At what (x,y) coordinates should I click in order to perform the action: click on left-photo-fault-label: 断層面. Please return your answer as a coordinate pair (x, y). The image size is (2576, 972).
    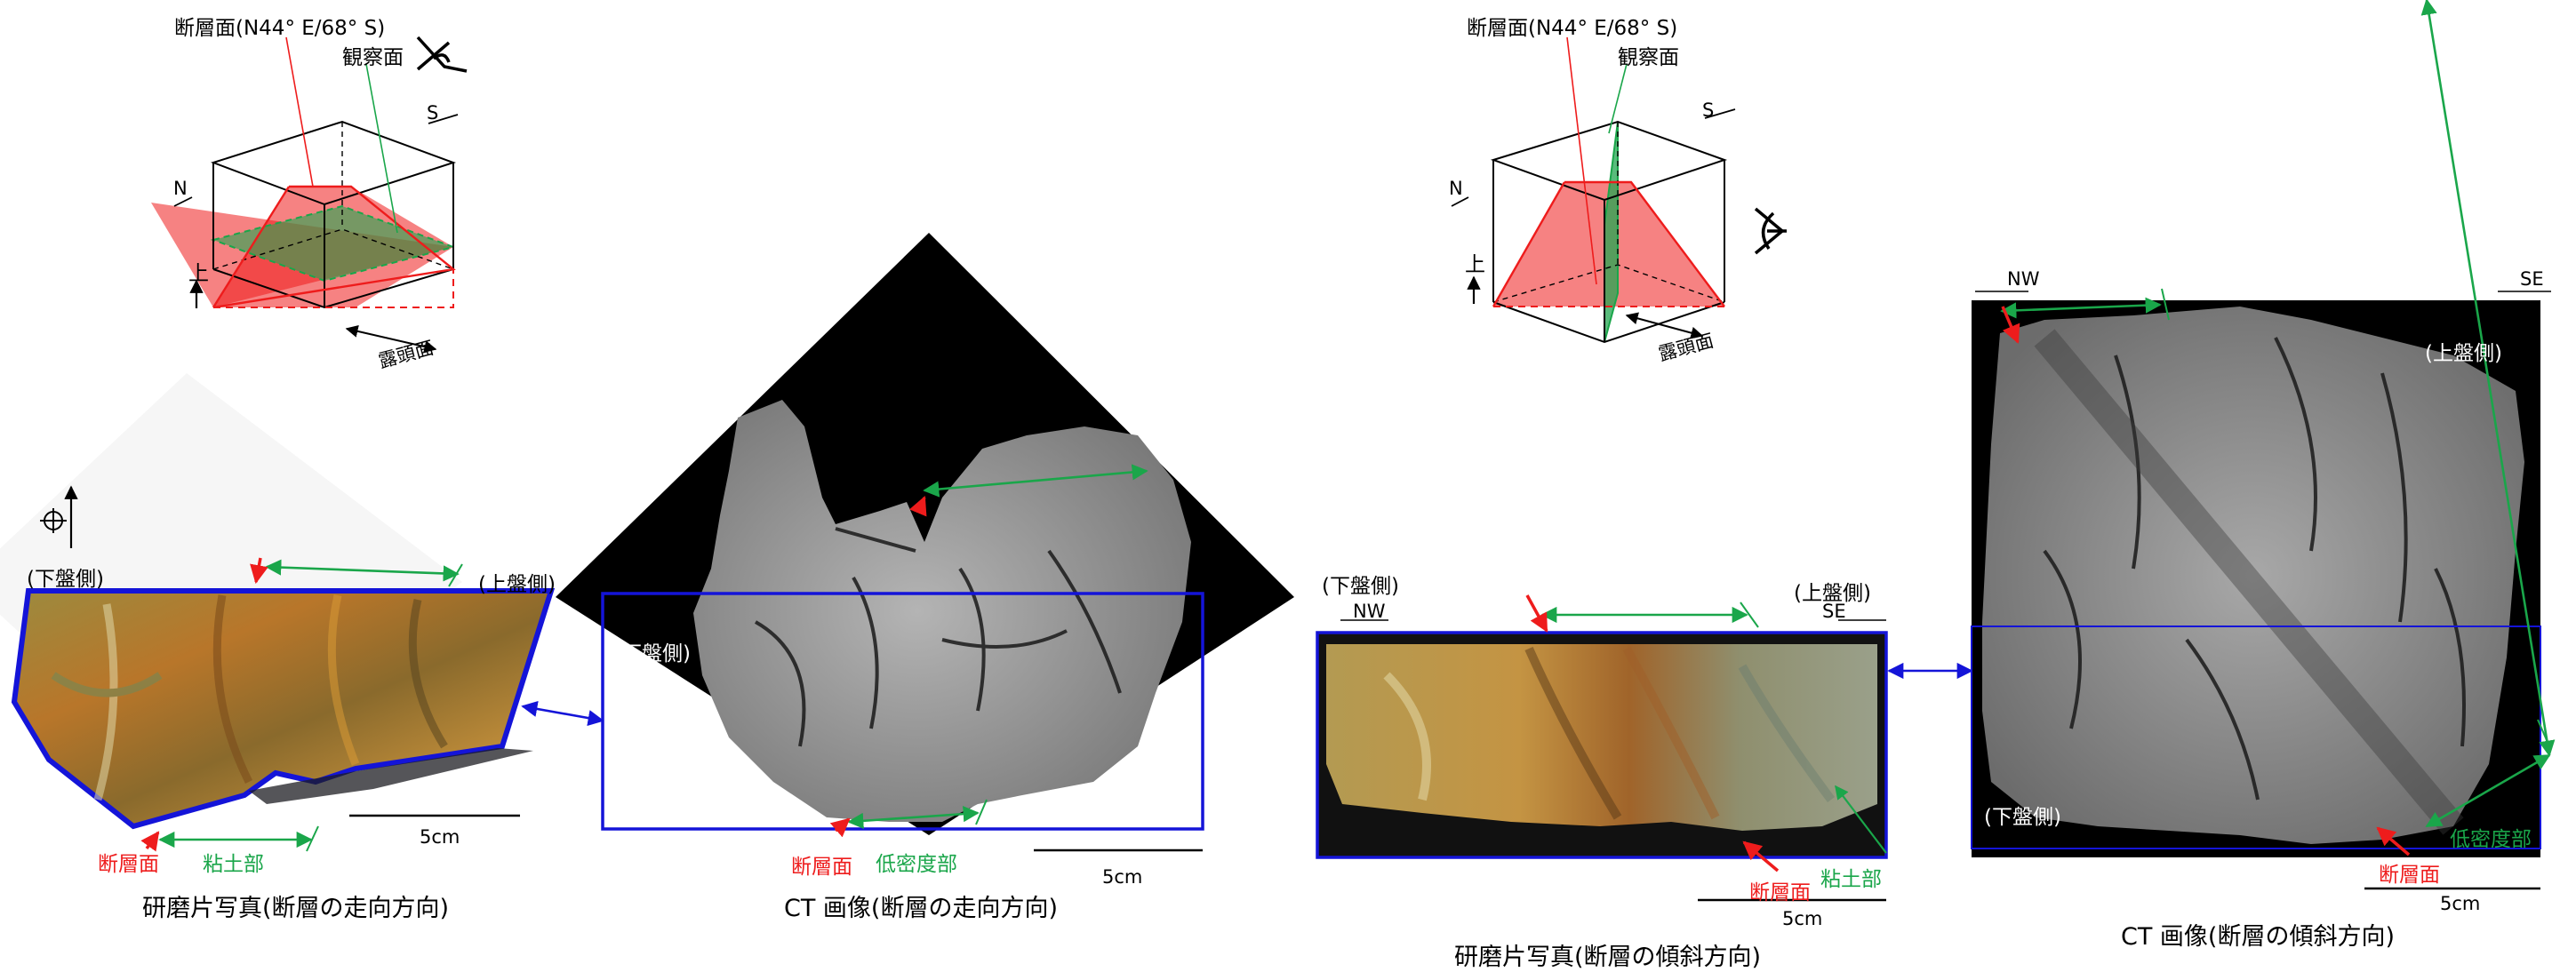
    Looking at the image, I should click on (128, 865).